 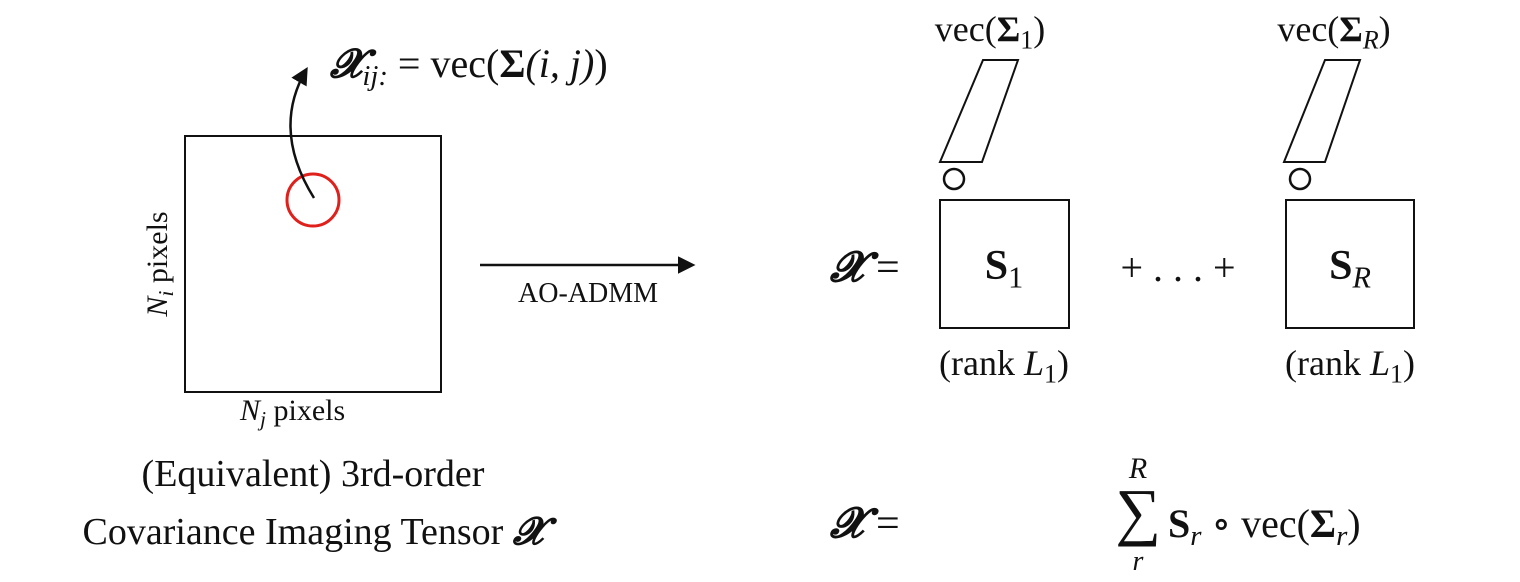 What do you see at coordinates (1342, 536) in the screenshot?
I see `sigma-sub: r` at bounding box center [1342, 536].